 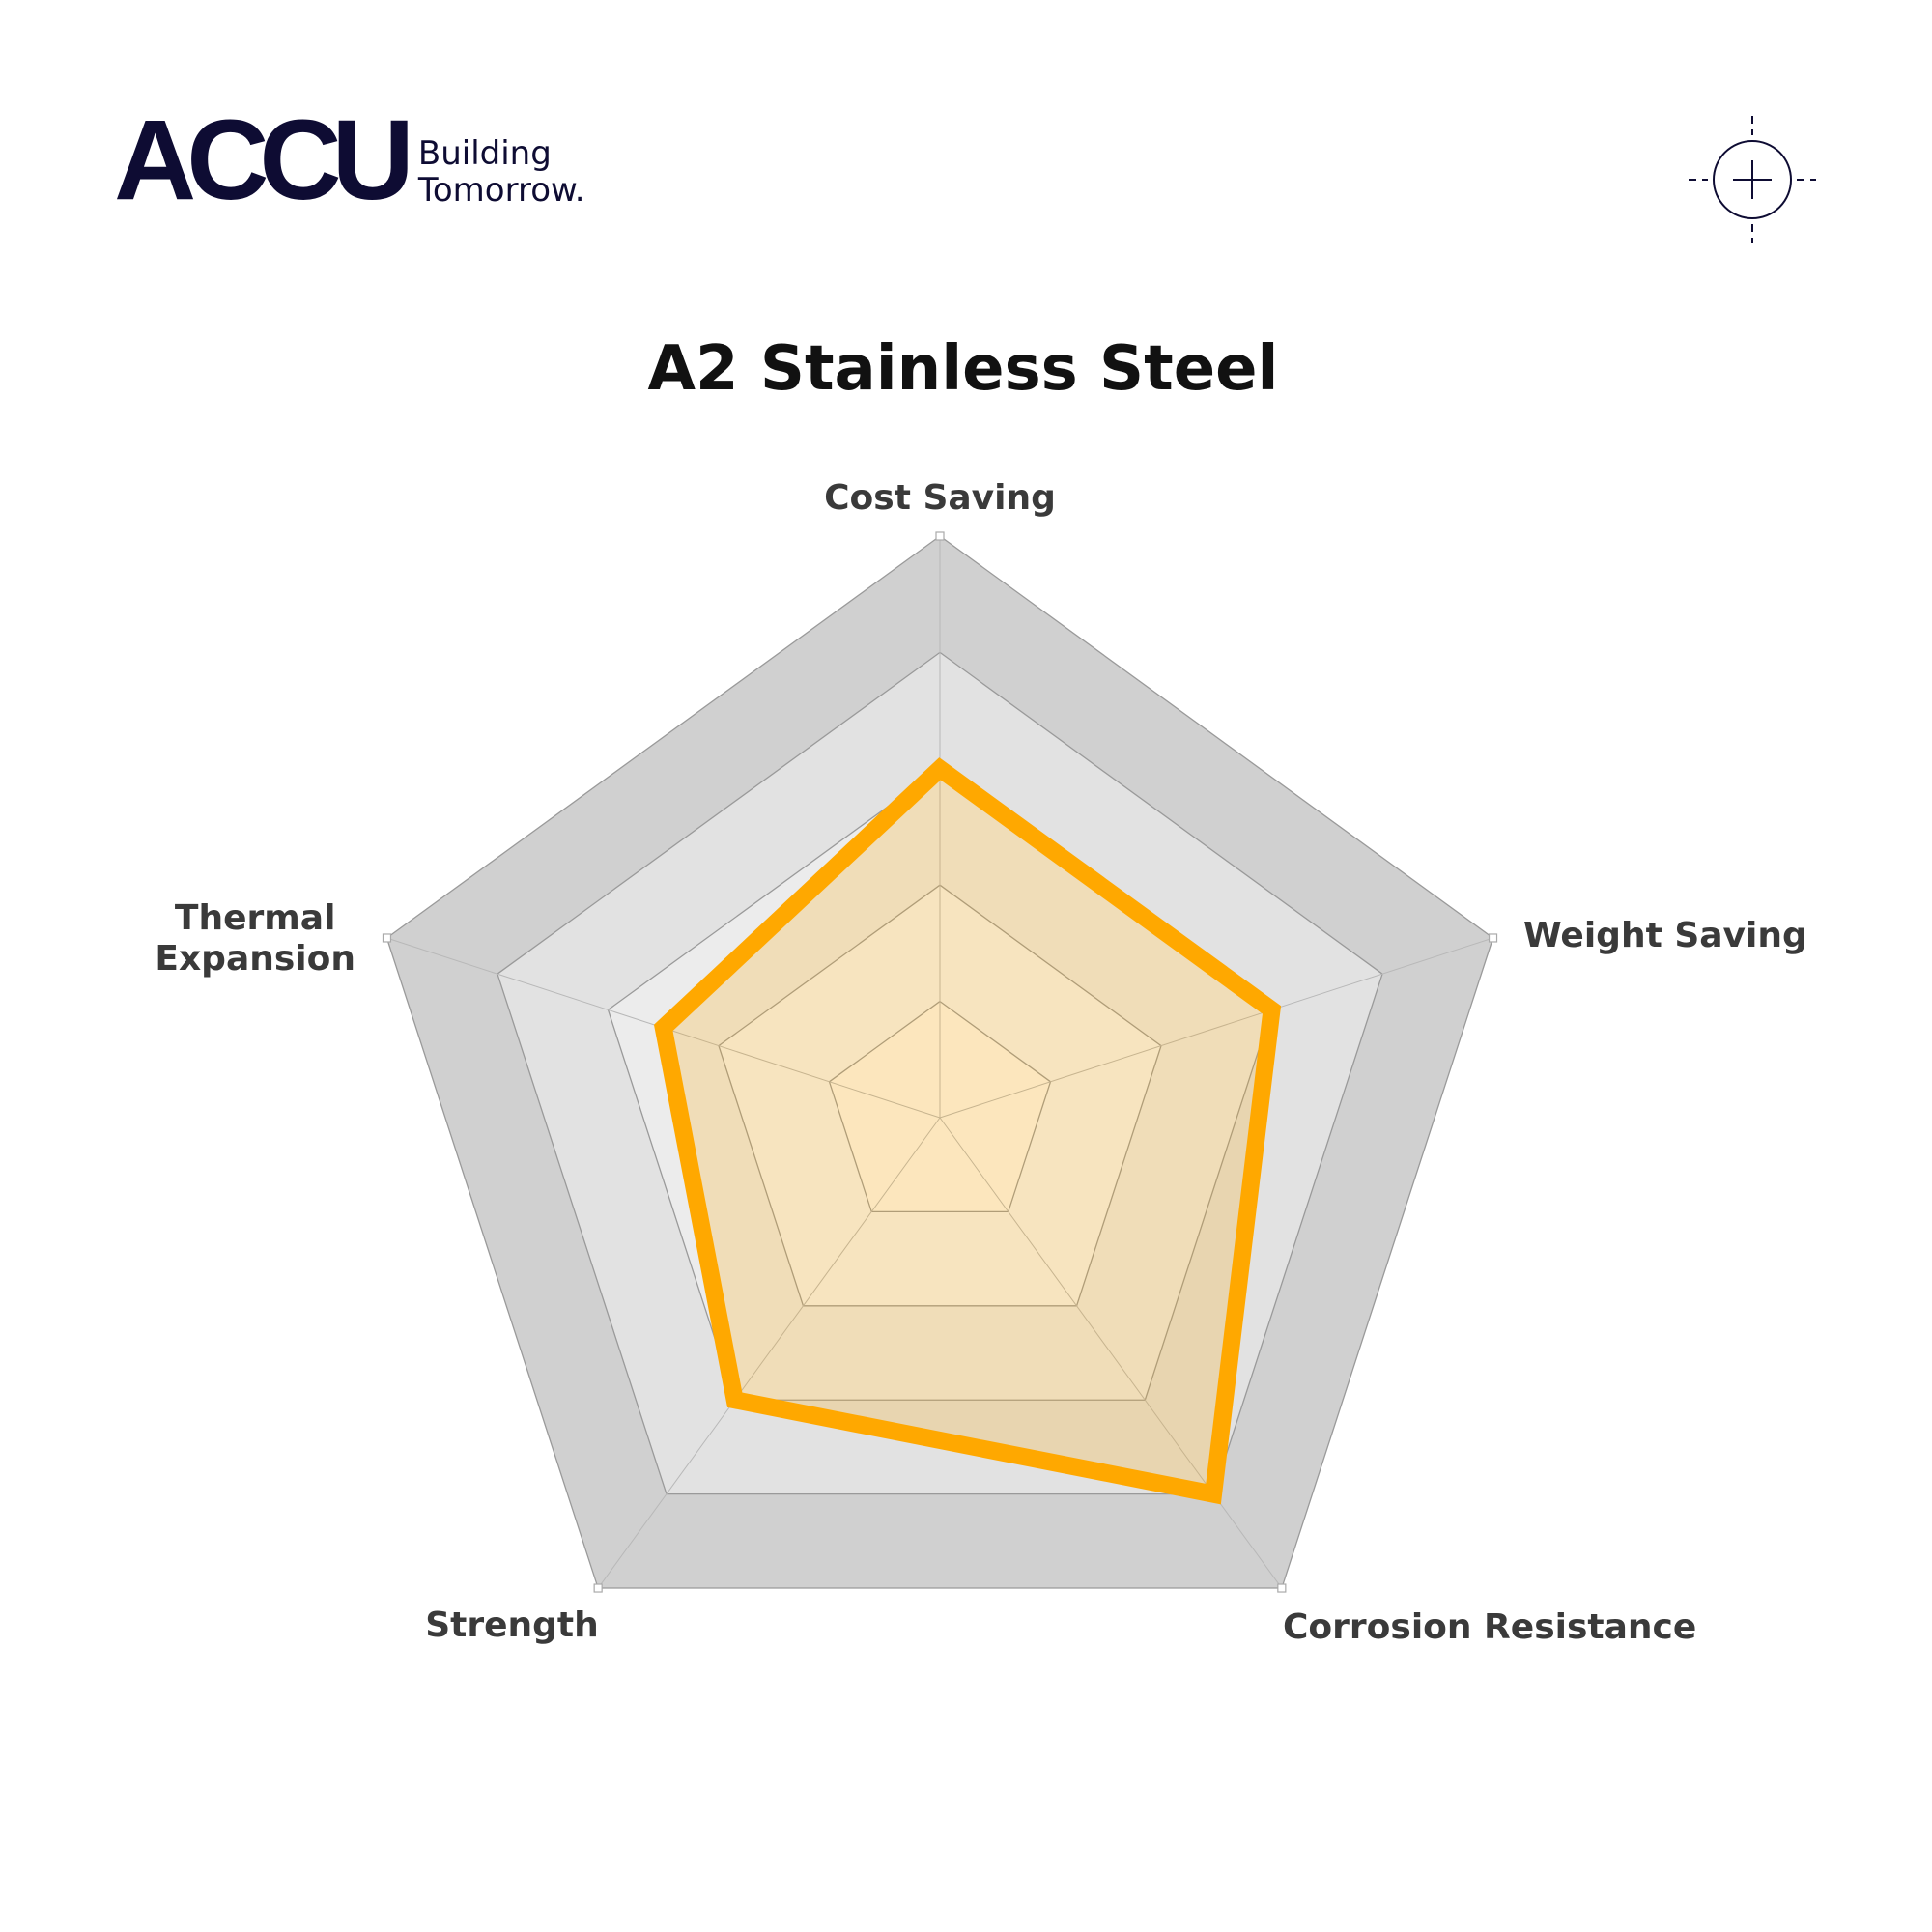 What do you see at coordinates (255, 918) in the screenshot?
I see `label-line: Thermal` at bounding box center [255, 918].